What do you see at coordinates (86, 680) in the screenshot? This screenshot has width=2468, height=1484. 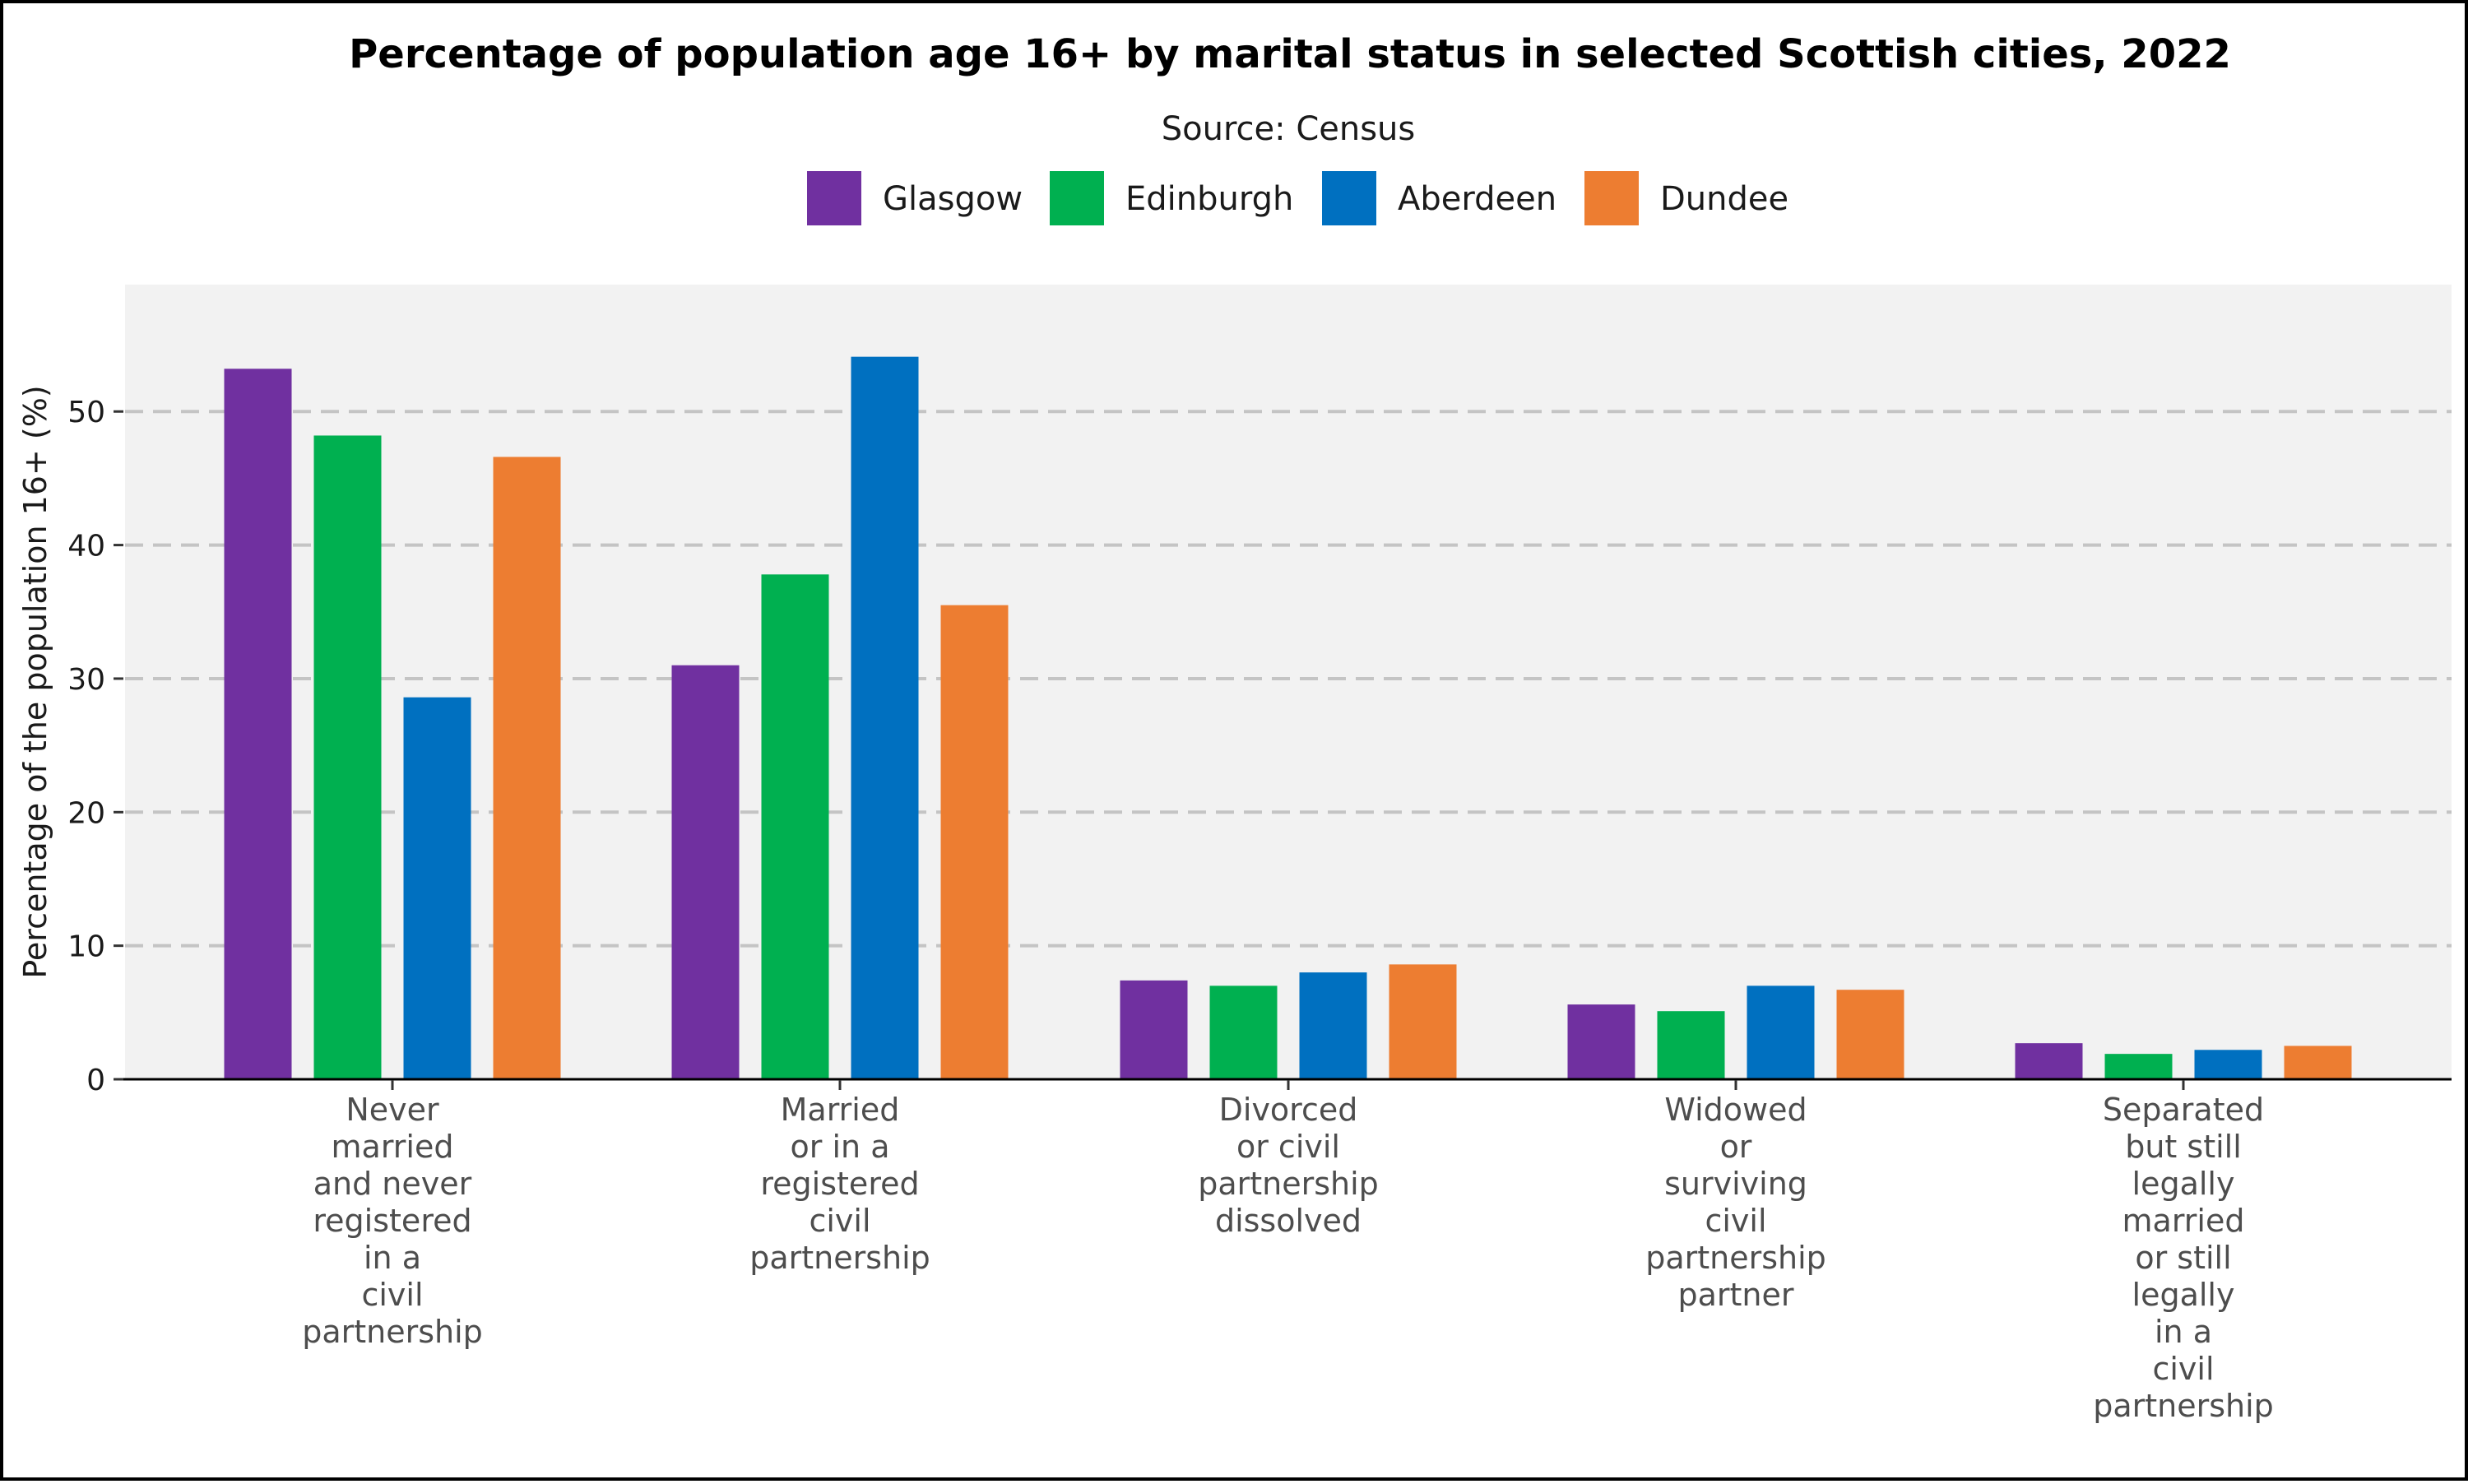 I see `y-tick-label: 30` at bounding box center [86, 680].